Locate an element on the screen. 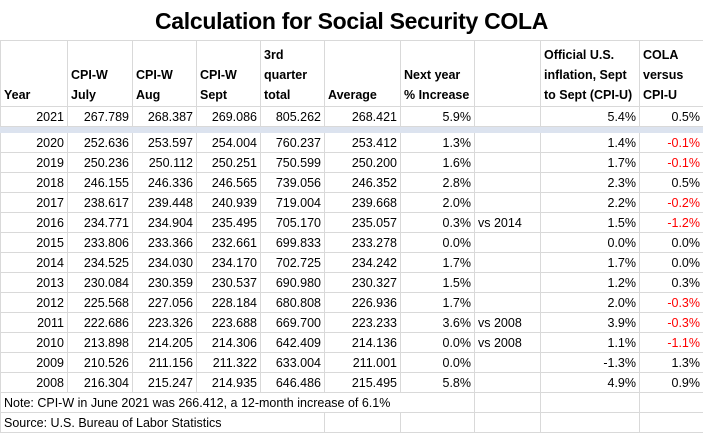  cell-cpiw-aug: 227.056 is located at coordinates (164, 302).